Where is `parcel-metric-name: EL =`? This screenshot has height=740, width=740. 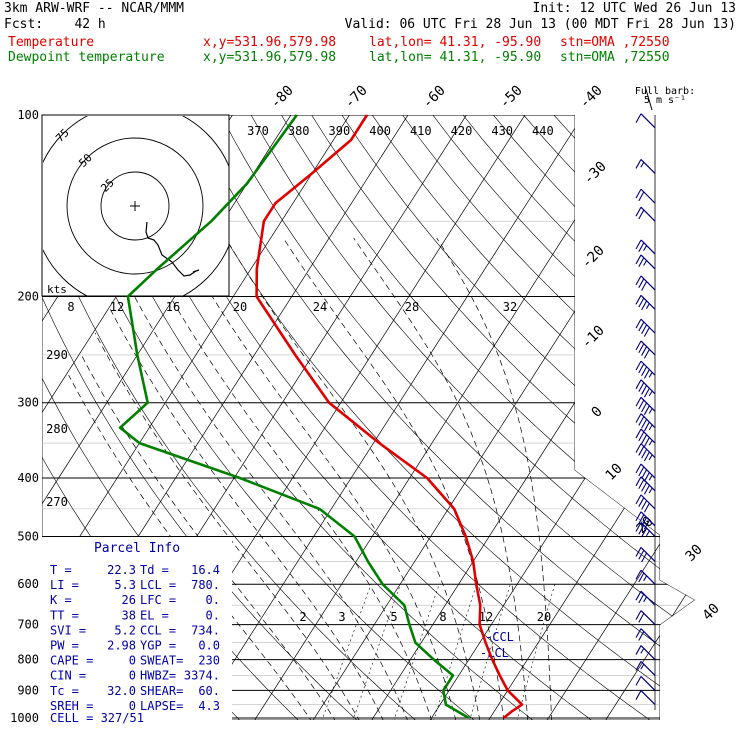 parcel-metric-name: EL = is located at coordinates (154, 615).